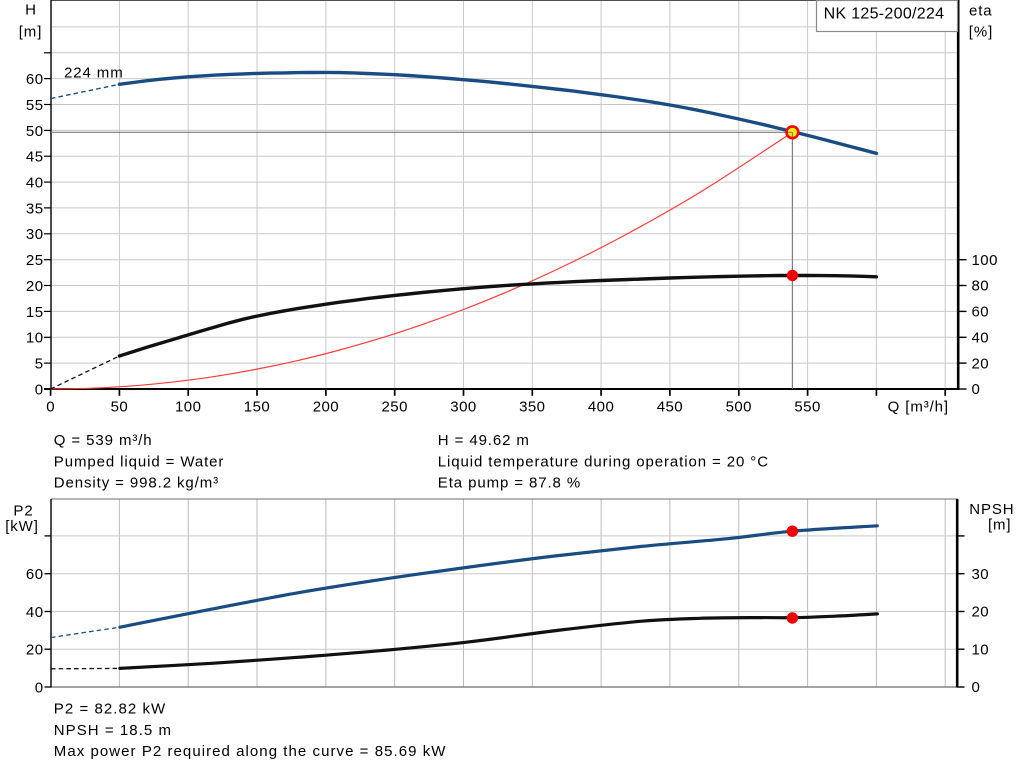 The width and height of the screenshot is (1024, 781). I want to click on svg-text: NPSH, so click(991, 509).